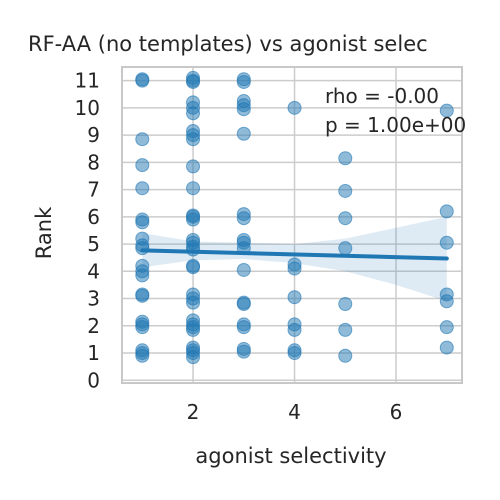  I want to click on y-tick-label: 2, so click(93, 326).